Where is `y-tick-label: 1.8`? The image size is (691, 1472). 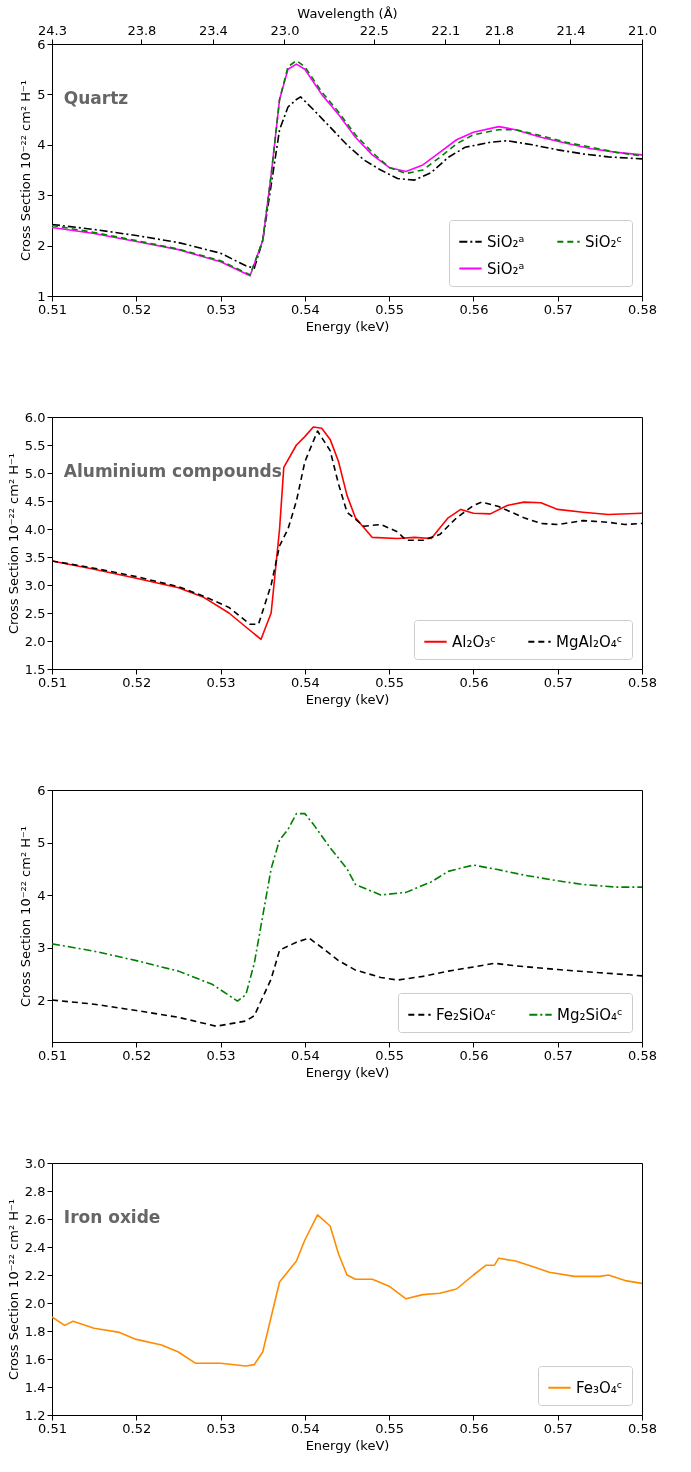 y-tick-label: 1.8 is located at coordinates (35, 1331).